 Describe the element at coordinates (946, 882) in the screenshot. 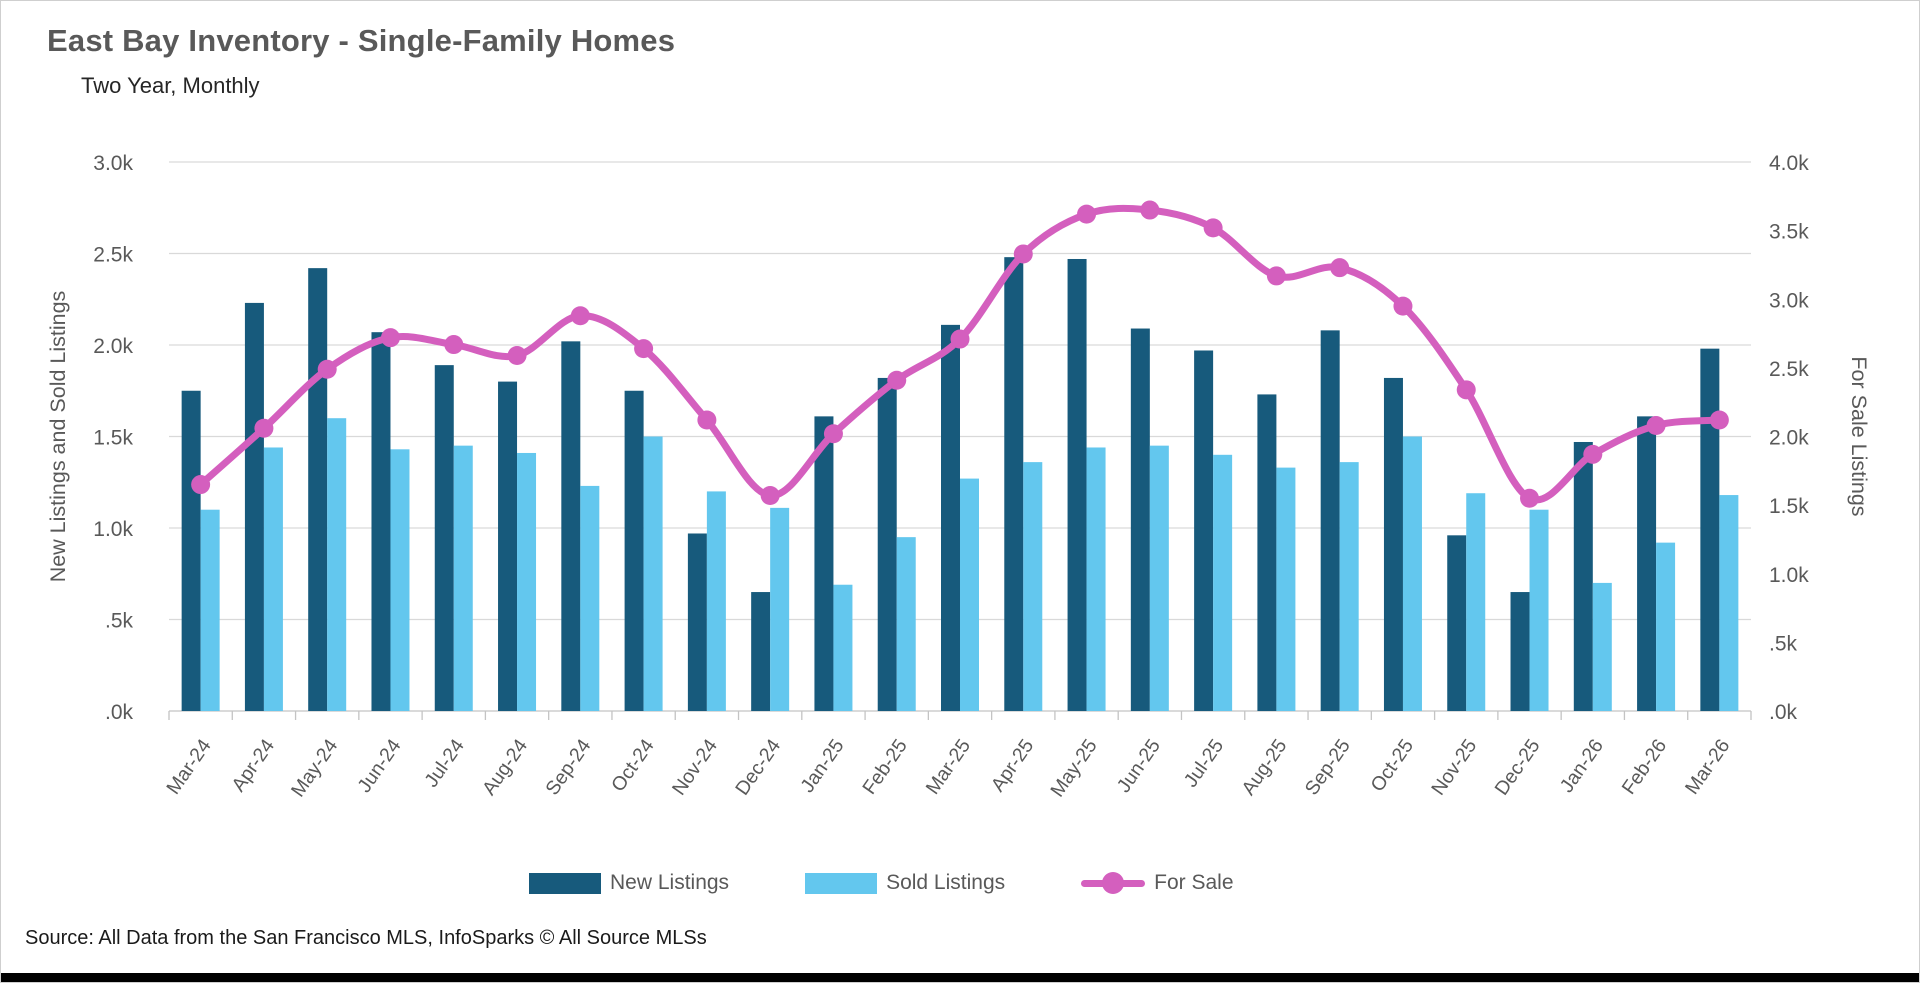

I see `legend-label: Sold Listings` at that location.